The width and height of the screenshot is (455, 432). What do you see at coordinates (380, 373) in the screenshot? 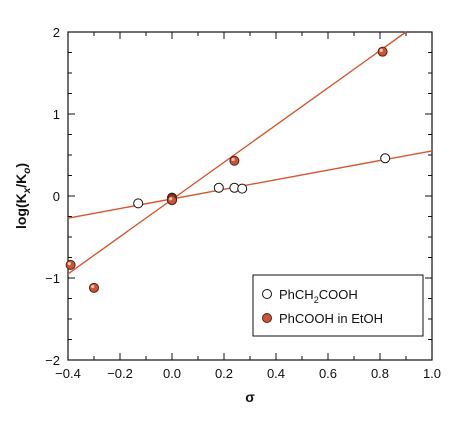
I see `x-tick-label: 0.8` at bounding box center [380, 373].